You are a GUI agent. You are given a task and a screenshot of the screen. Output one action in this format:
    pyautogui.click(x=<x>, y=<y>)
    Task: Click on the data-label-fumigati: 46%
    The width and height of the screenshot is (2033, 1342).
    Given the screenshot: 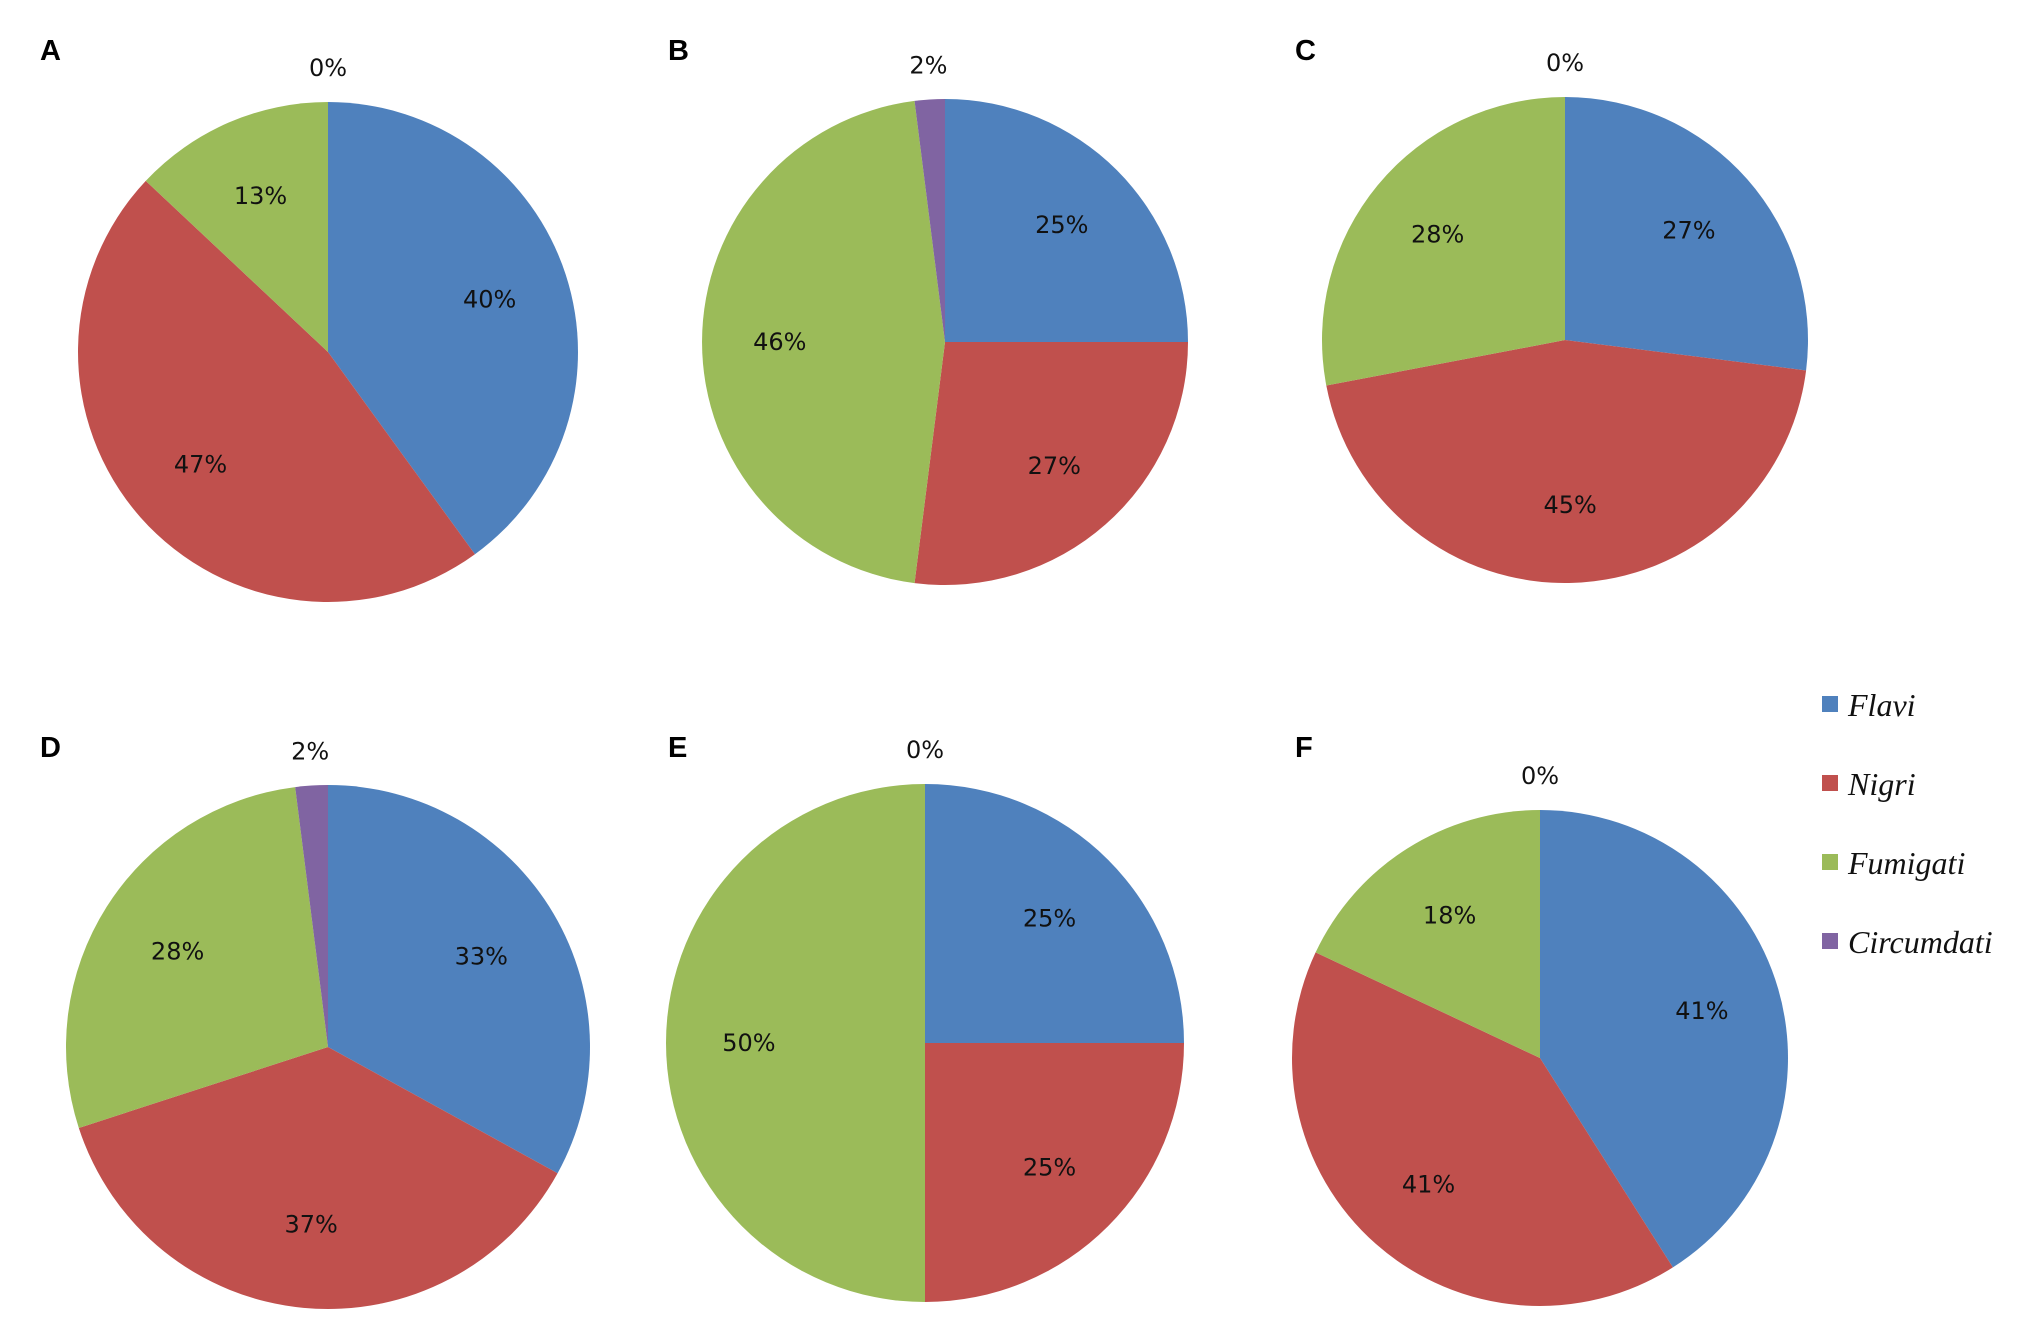 What is the action you would take?
    pyautogui.click(x=779, y=342)
    